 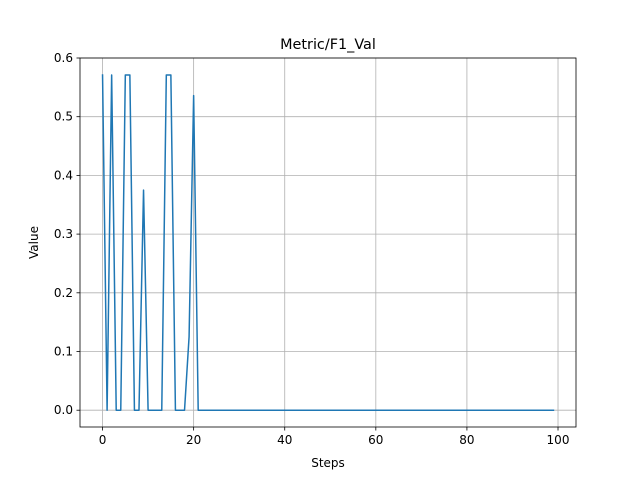 I want to click on x-tick-label: 100, so click(x=558, y=440).